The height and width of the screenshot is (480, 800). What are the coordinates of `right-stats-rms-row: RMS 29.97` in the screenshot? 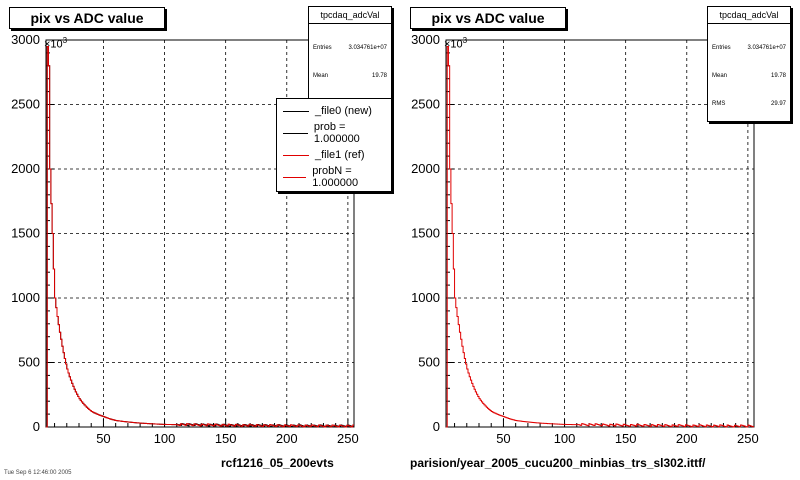 It's located at (749, 104).